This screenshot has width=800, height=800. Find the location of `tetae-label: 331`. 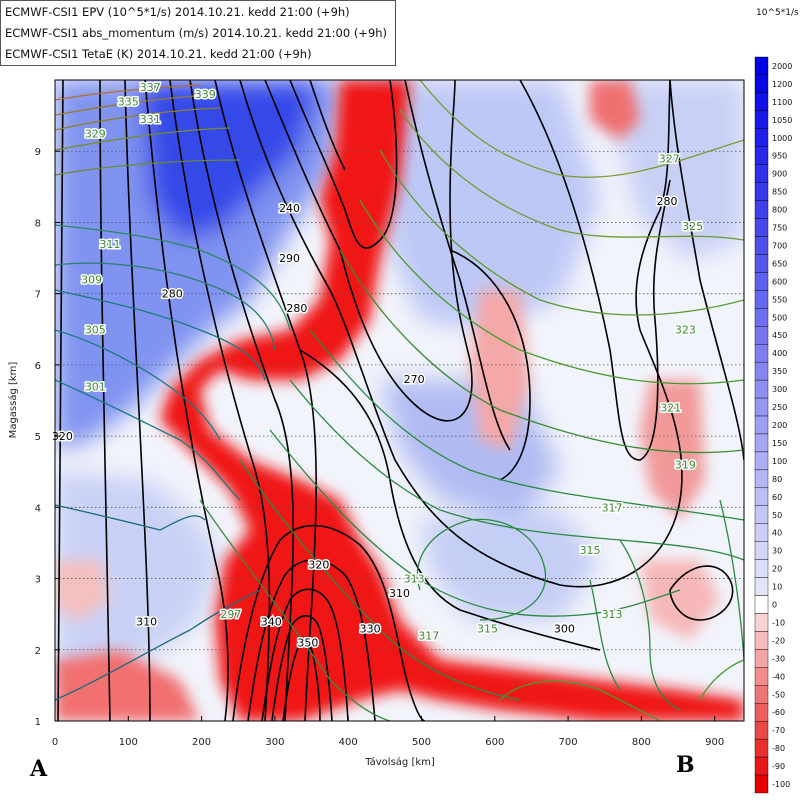

tetae-label: 331 is located at coordinates (150, 119).